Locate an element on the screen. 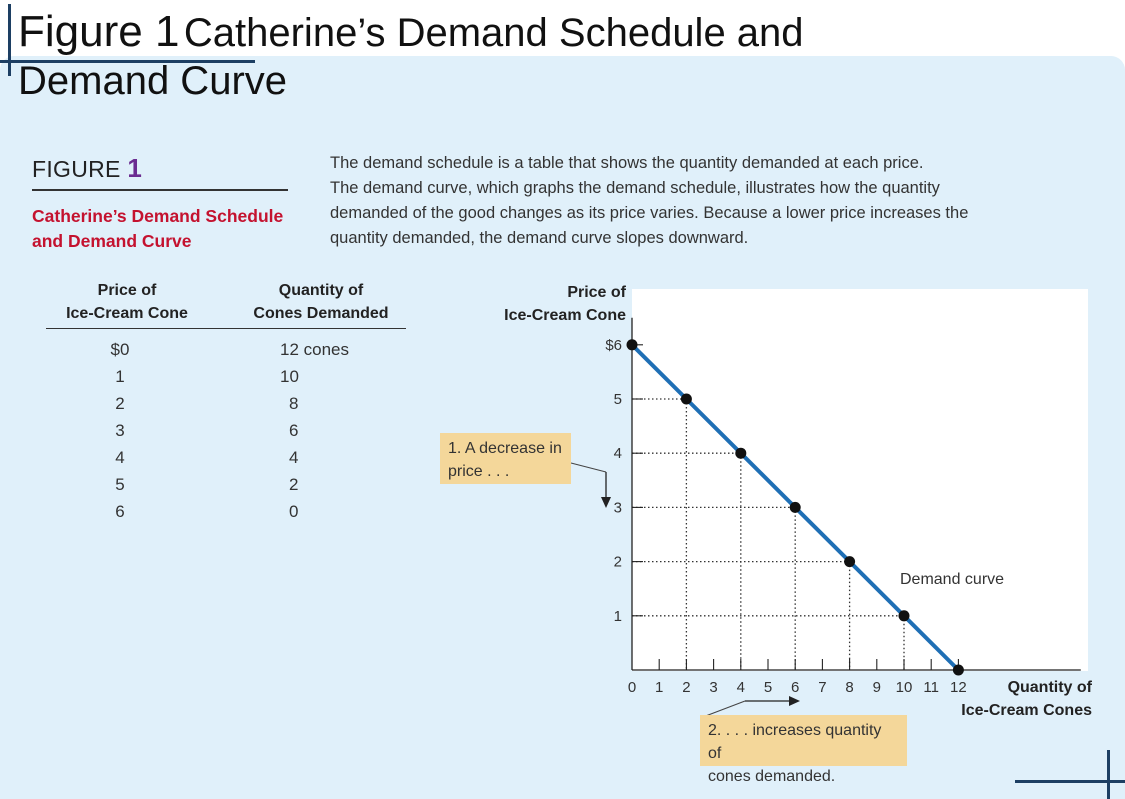 Image resolution: width=1125 pixels, height=799 pixels. slide-title-line2: Demand Curve is located at coordinates (153, 80).